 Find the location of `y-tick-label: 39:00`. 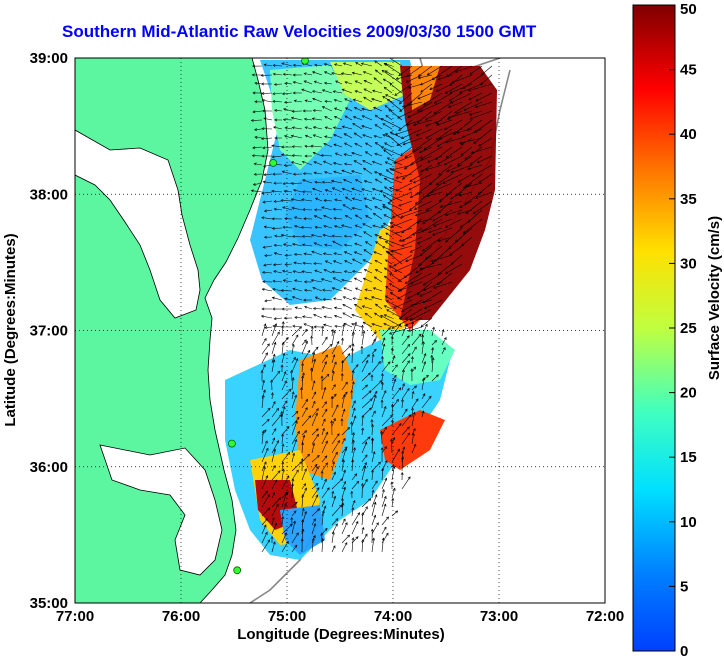

y-tick-label: 39:00 is located at coordinates (49, 58).